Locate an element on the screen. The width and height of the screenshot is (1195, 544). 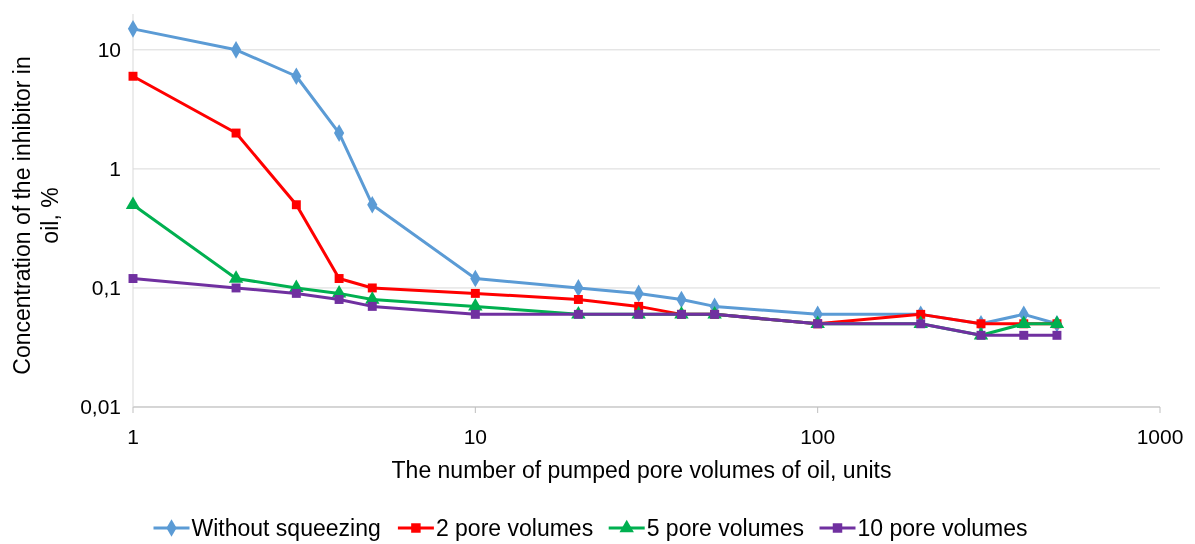
y-tick-label: 1 is located at coordinates (115, 168).